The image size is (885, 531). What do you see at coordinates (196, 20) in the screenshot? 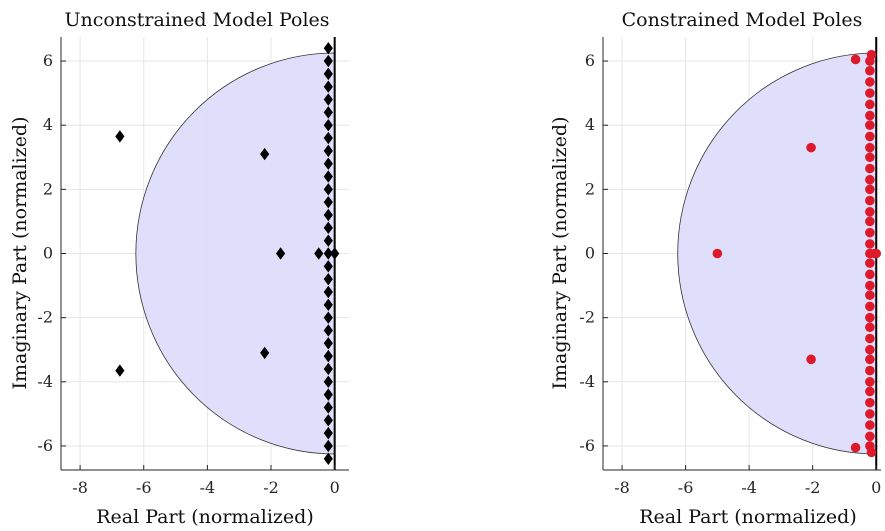
I see `chart-title: Unconstrained Model Poles` at bounding box center [196, 20].